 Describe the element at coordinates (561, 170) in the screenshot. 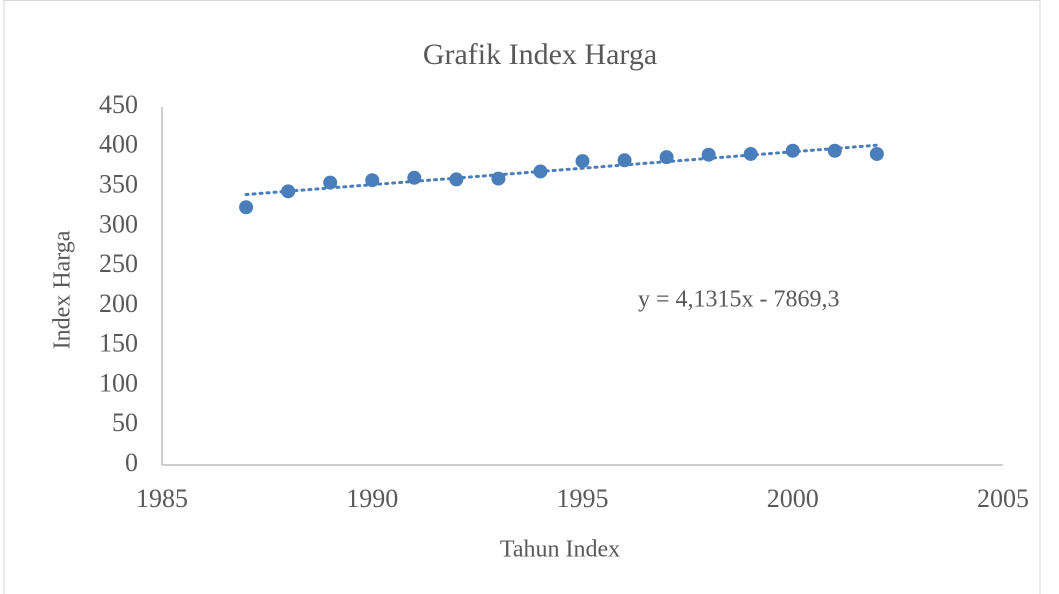

I see `trendline` at that location.